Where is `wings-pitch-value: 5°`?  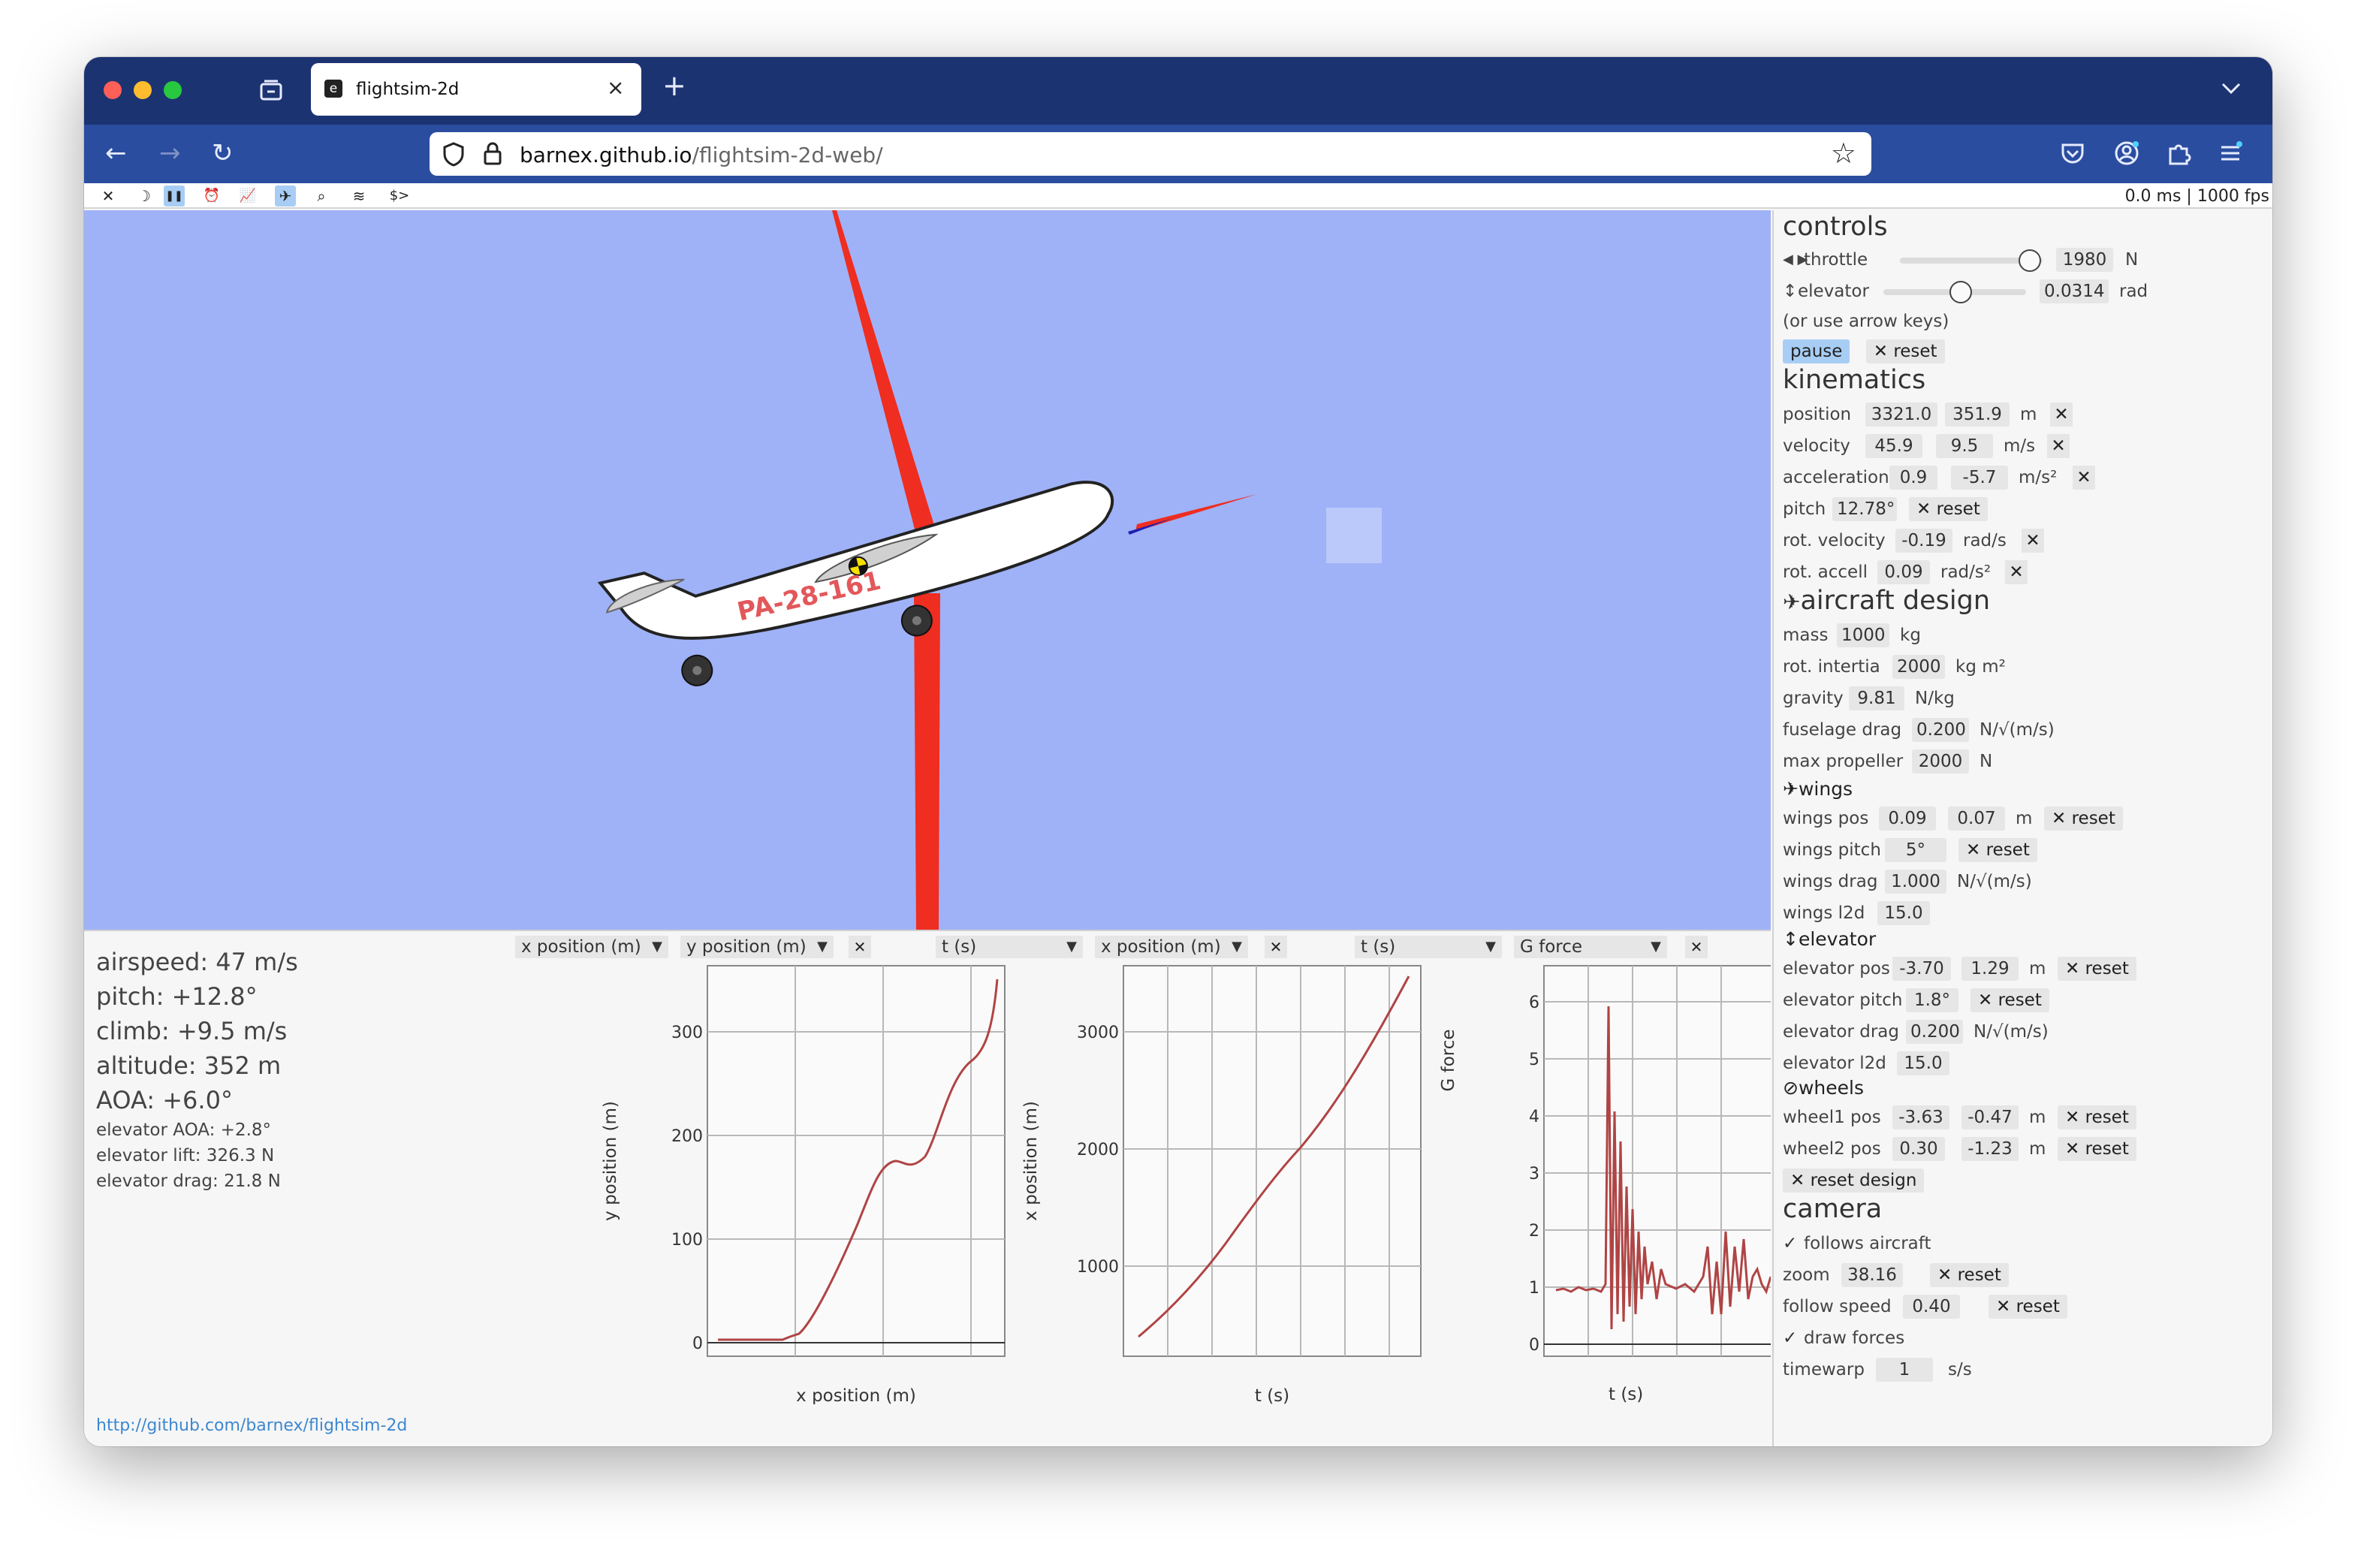
wings-pitch-value: 5° is located at coordinates (1915, 850).